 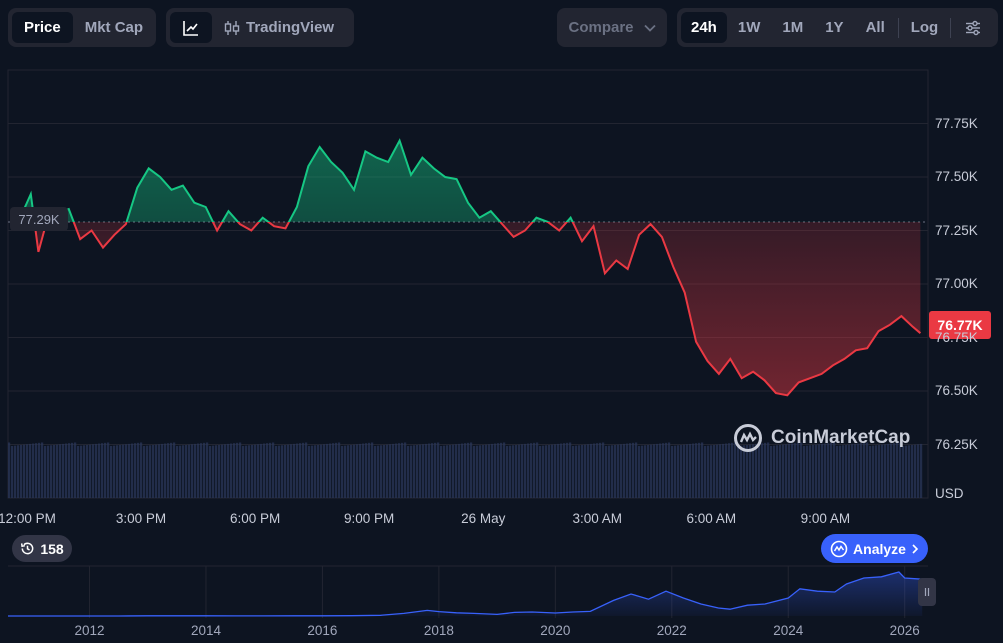 I want to click on history-badge: 158, so click(x=42, y=548).